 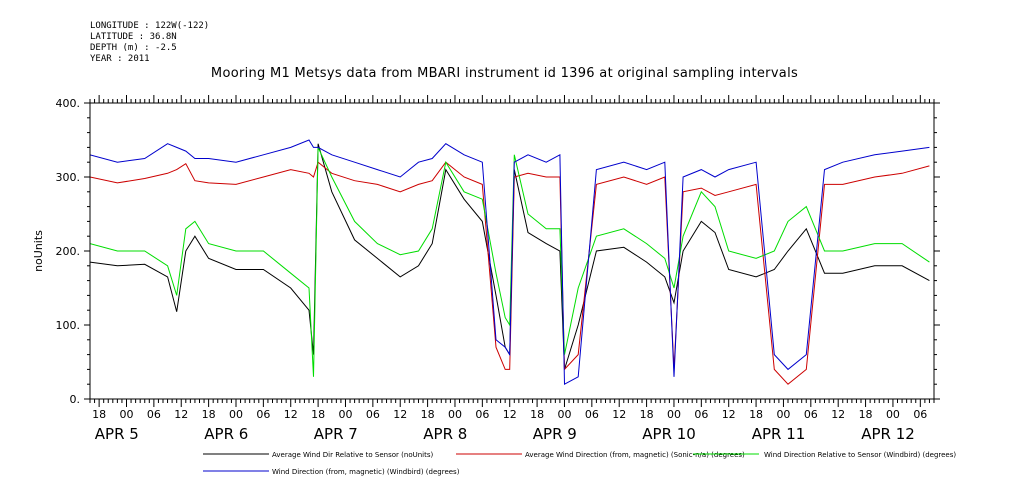 What do you see at coordinates (68, 325) in the screenshot?
I see `y-tick-label-1: 100.` at bounding box center [68, 325].